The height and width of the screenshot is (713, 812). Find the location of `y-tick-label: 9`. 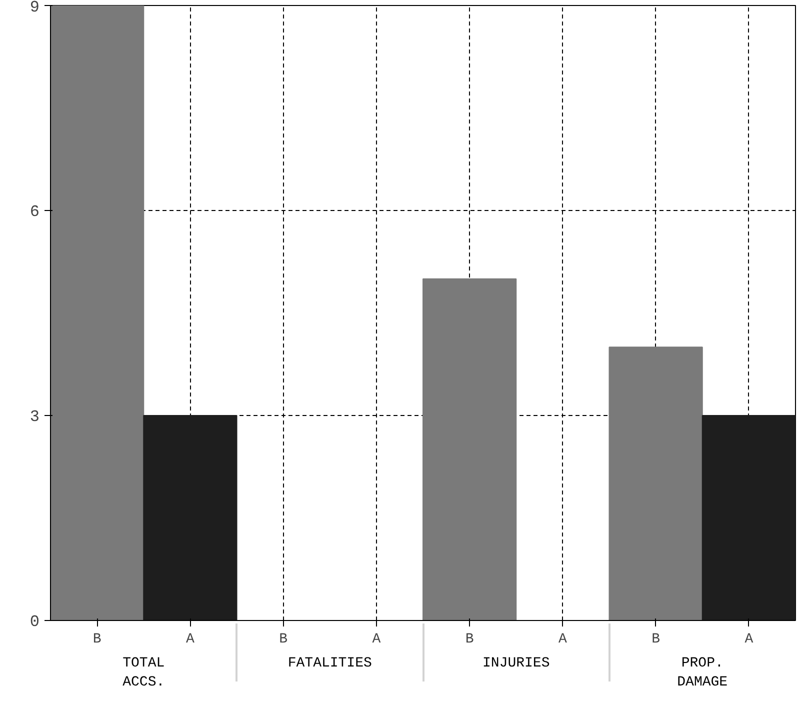

y-tick-label: 9 is located at coordinates (35, 8).